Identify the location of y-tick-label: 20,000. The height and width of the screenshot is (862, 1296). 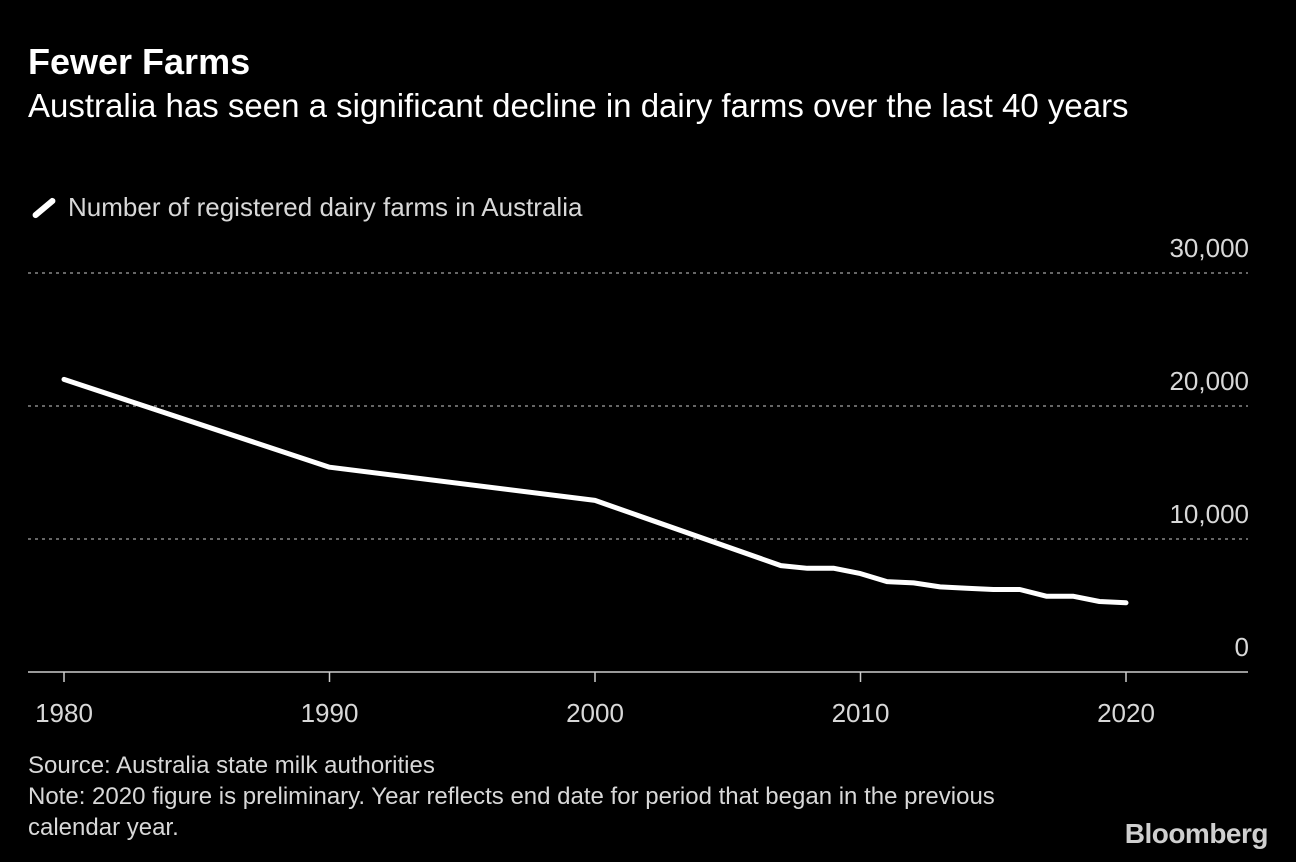
(1209, 381).